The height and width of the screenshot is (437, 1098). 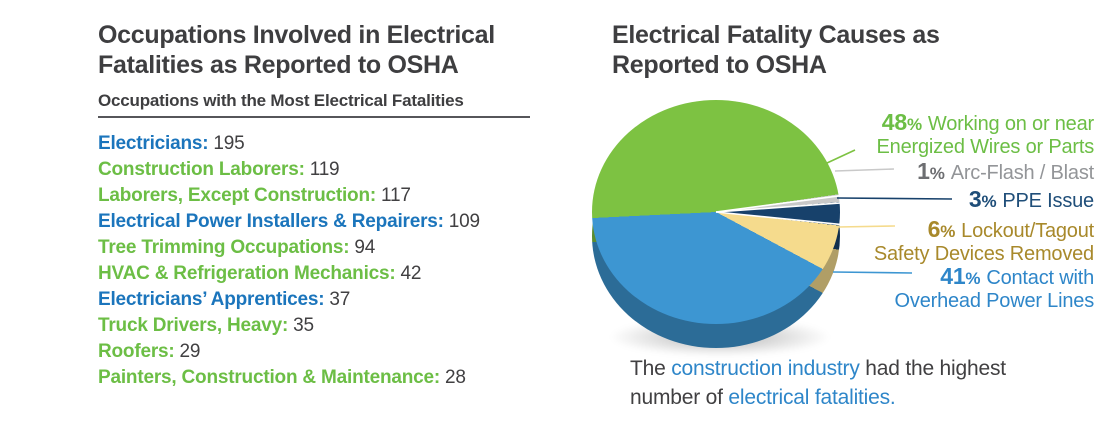 I want to click on slice-percent: 6, so click(x=942, y=229).